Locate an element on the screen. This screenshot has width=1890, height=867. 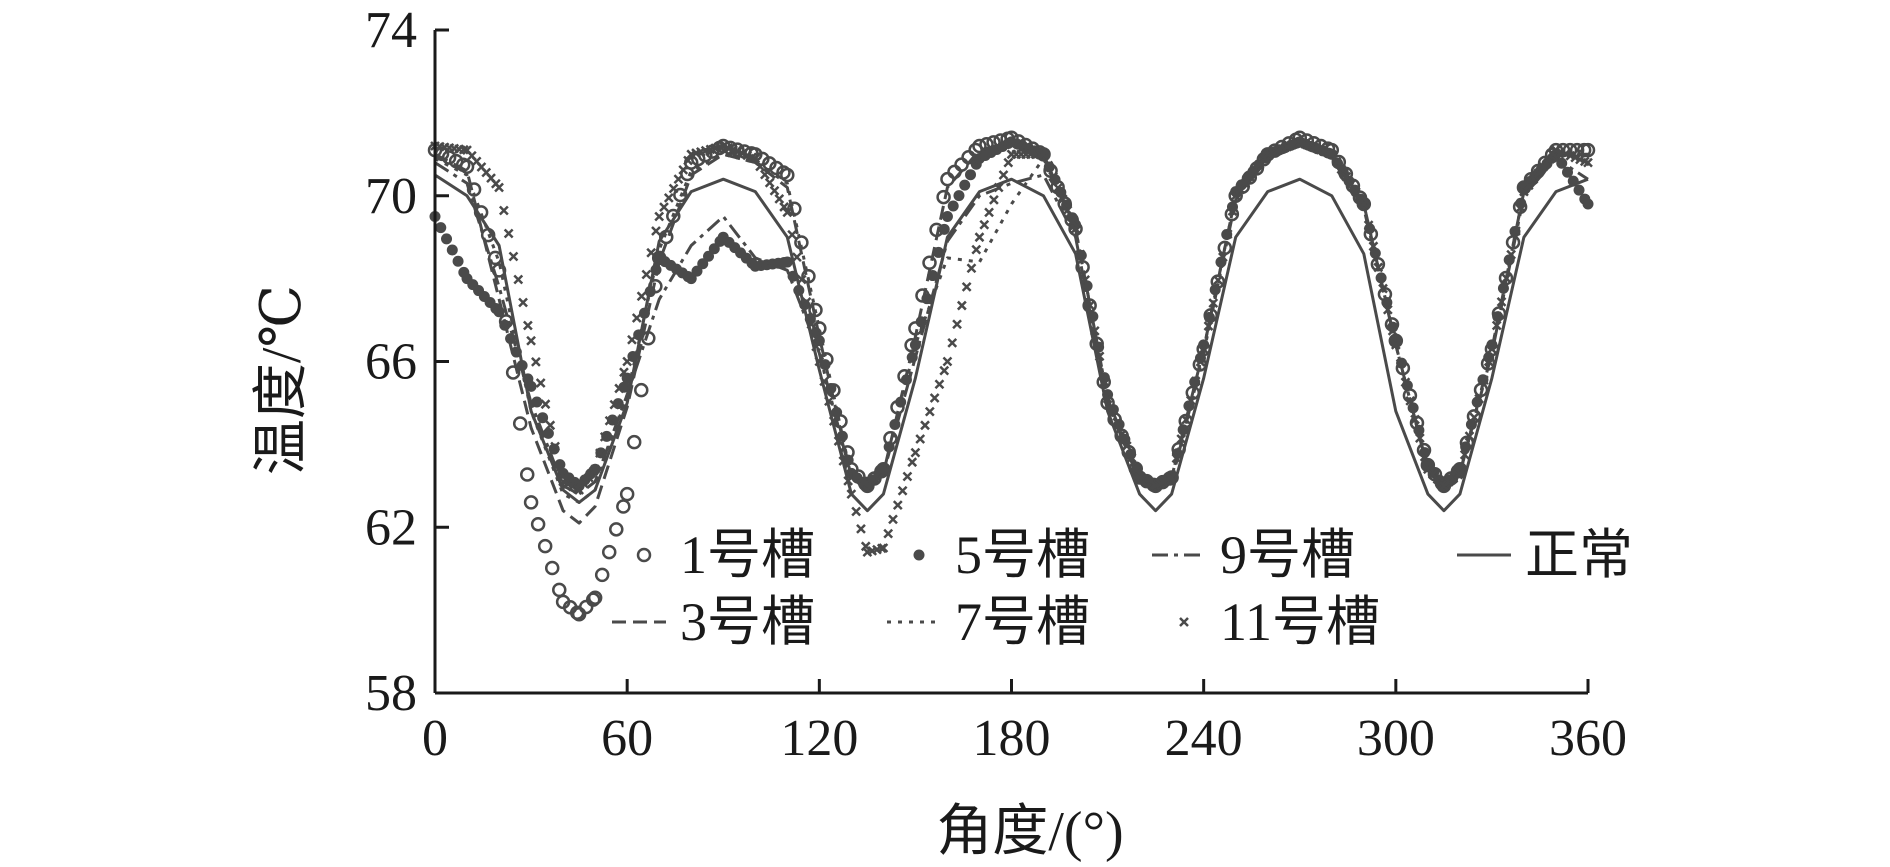
y-tick-label: 62 is located at coordinates (391, 527).